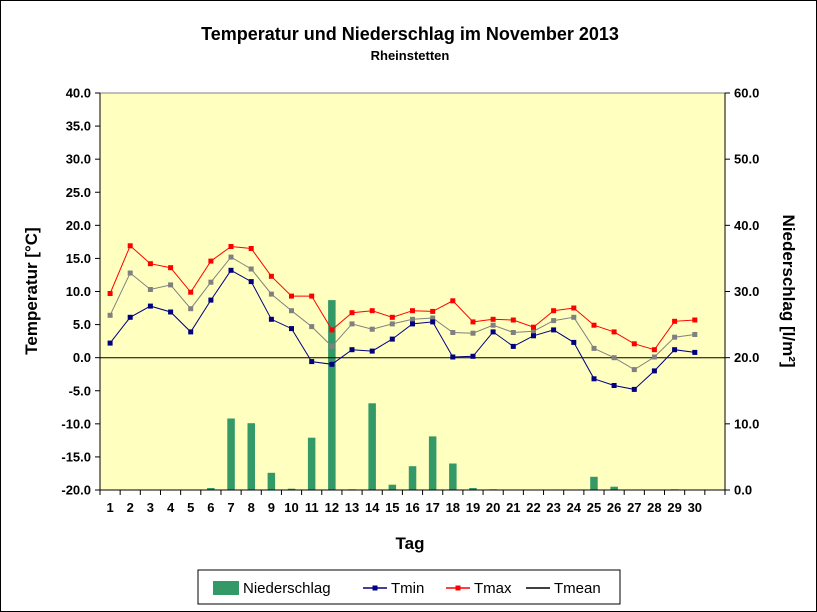 The width and height of the screenshot is (817, 612). I want to click on y-tick-label: -15.0, so click(76, 456).